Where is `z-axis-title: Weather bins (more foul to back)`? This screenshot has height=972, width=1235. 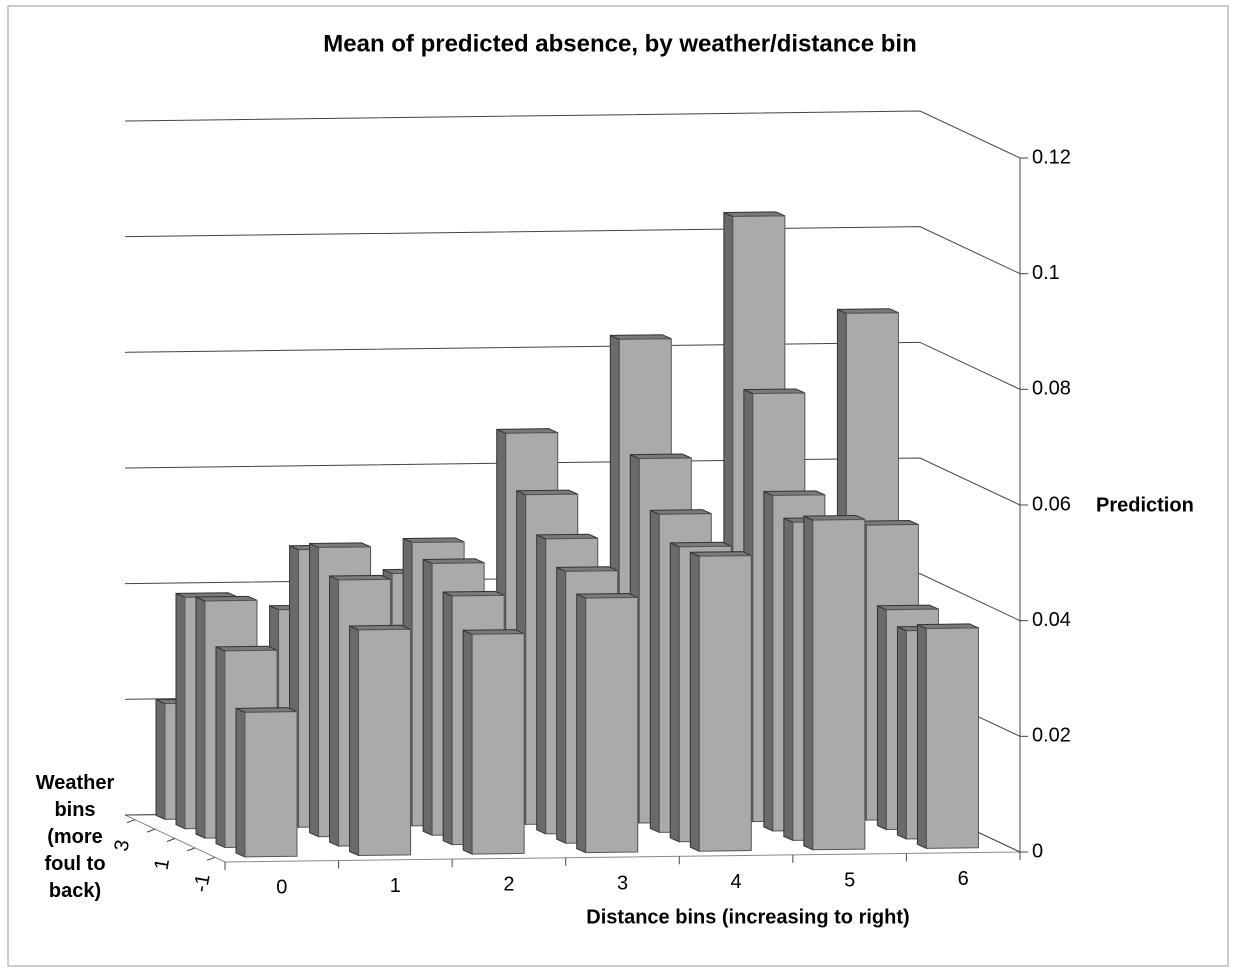
z-axis-title: Weather bins (more foul to back) is located at coordinates (75, 837).